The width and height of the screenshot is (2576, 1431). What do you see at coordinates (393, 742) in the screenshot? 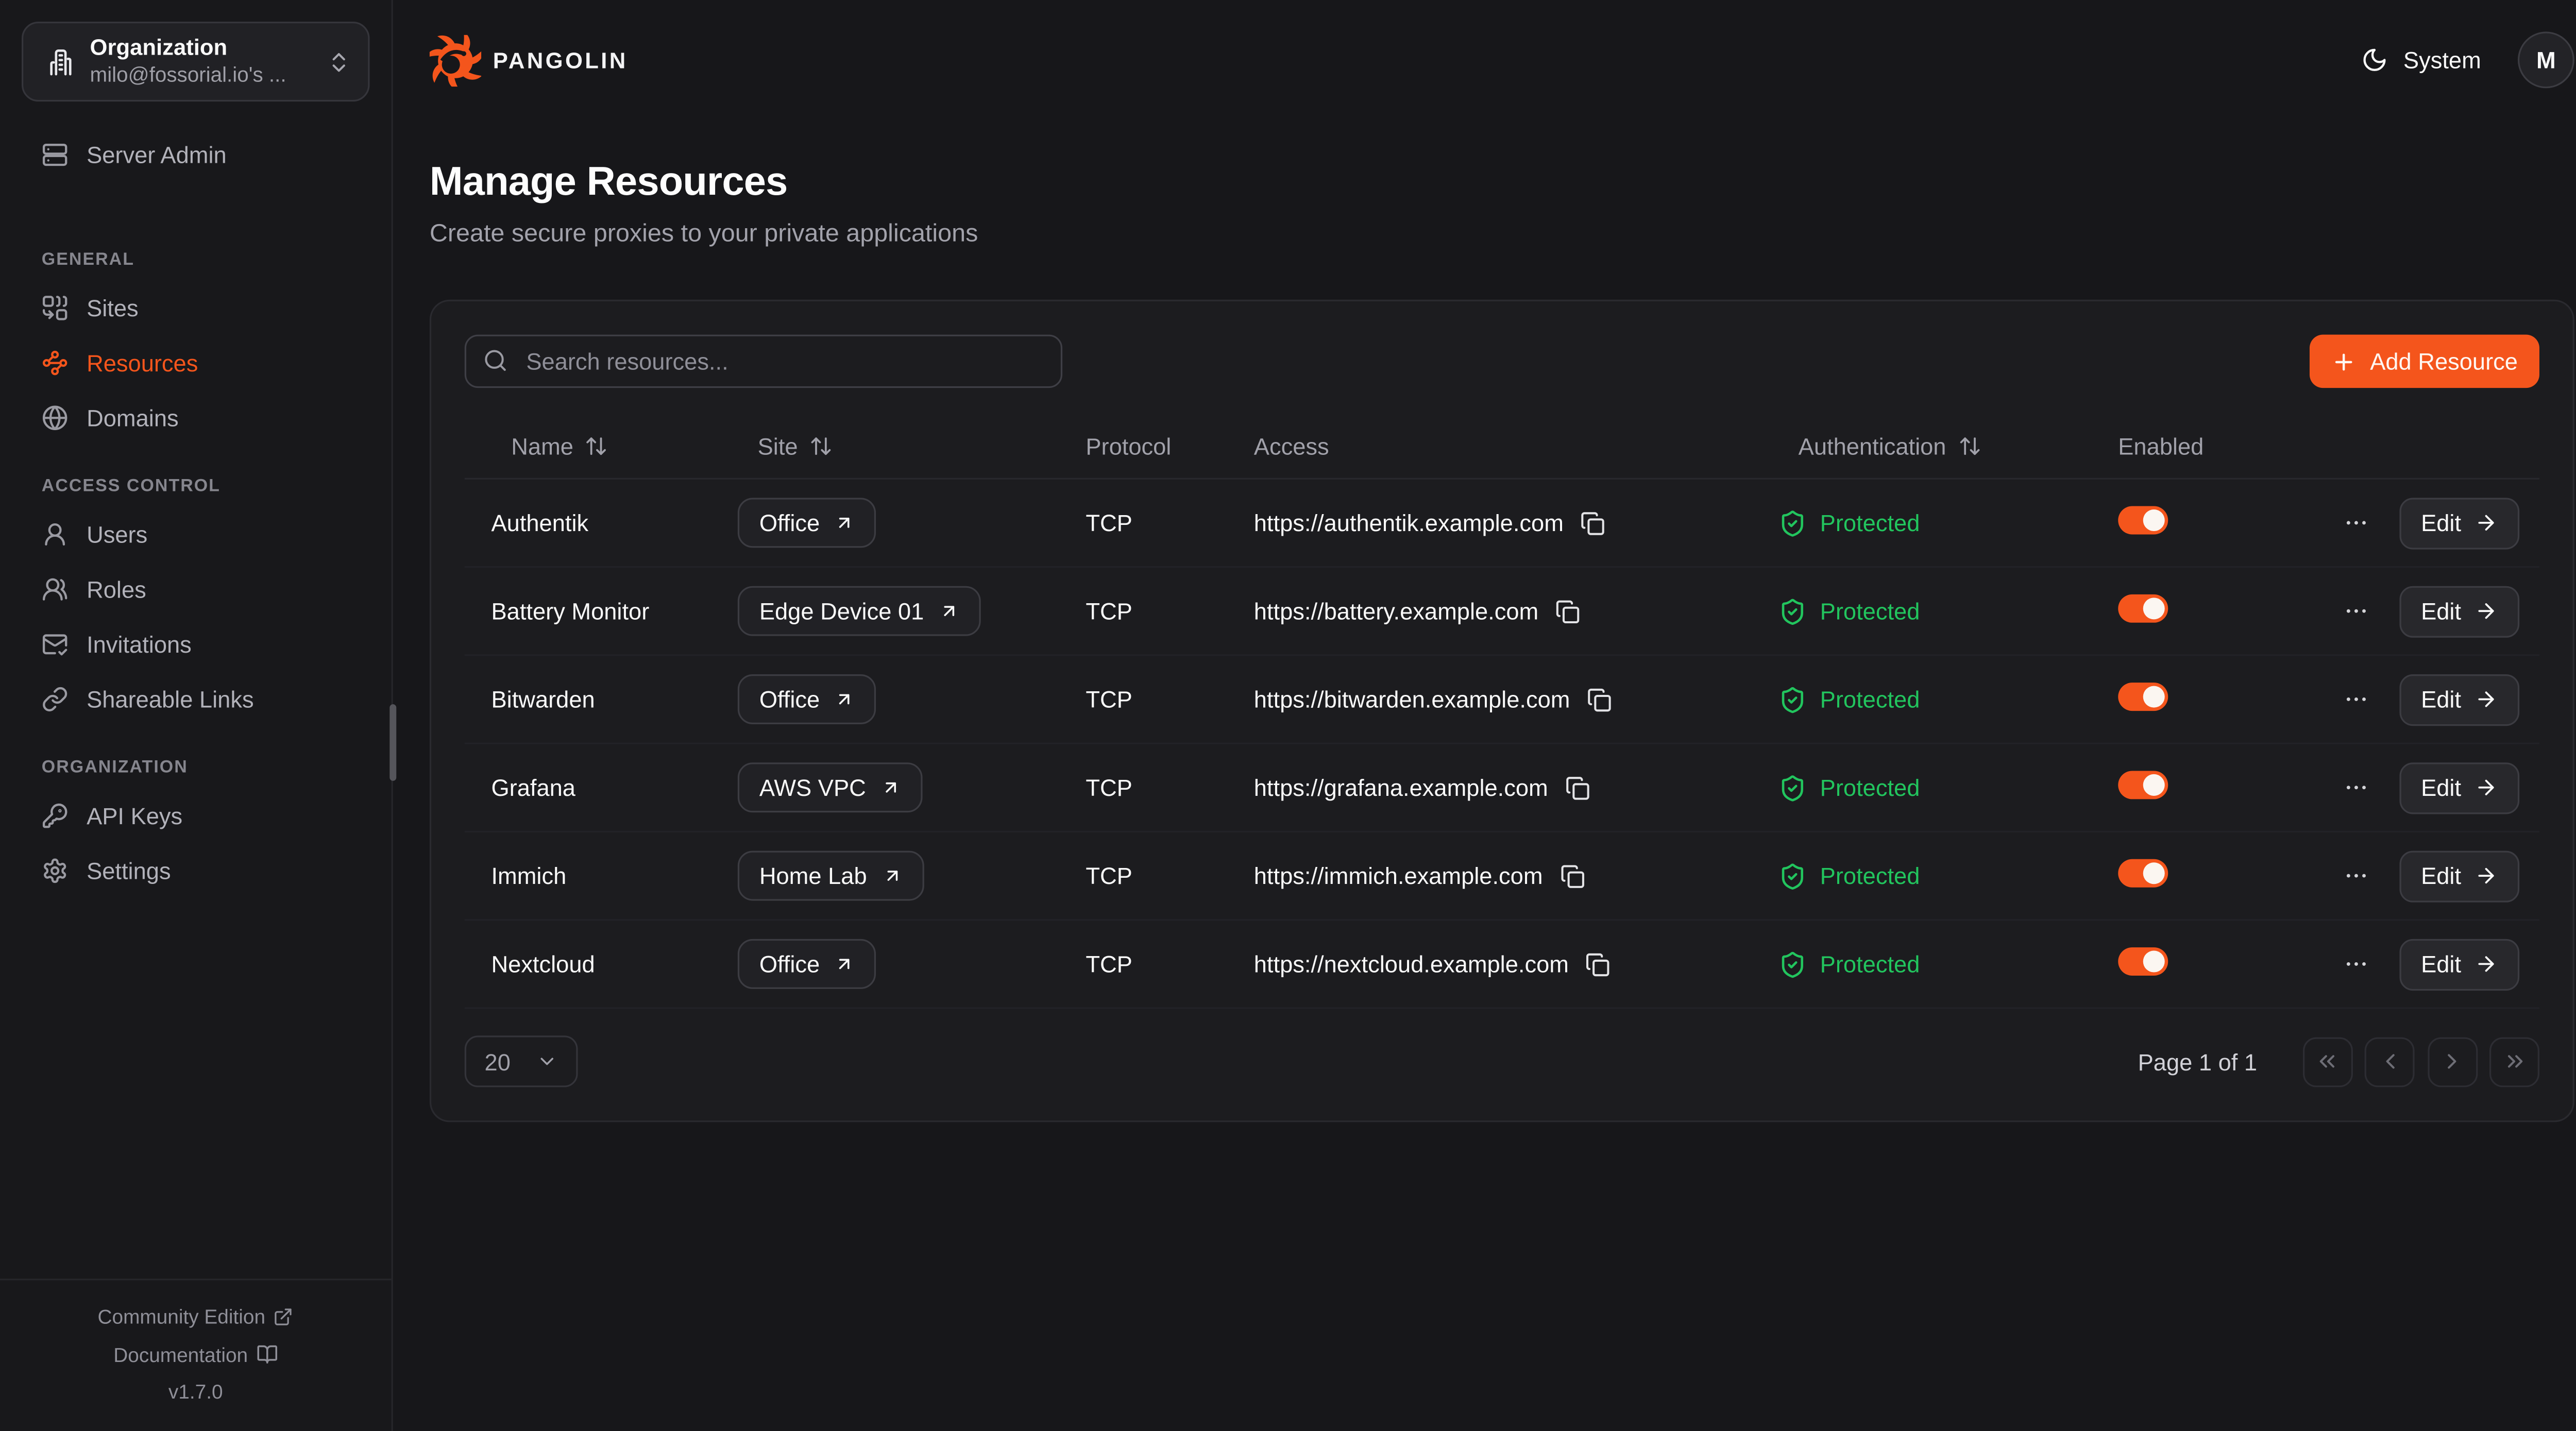
I see `sidebar-resize-handle` at bounding box center [393, 742].